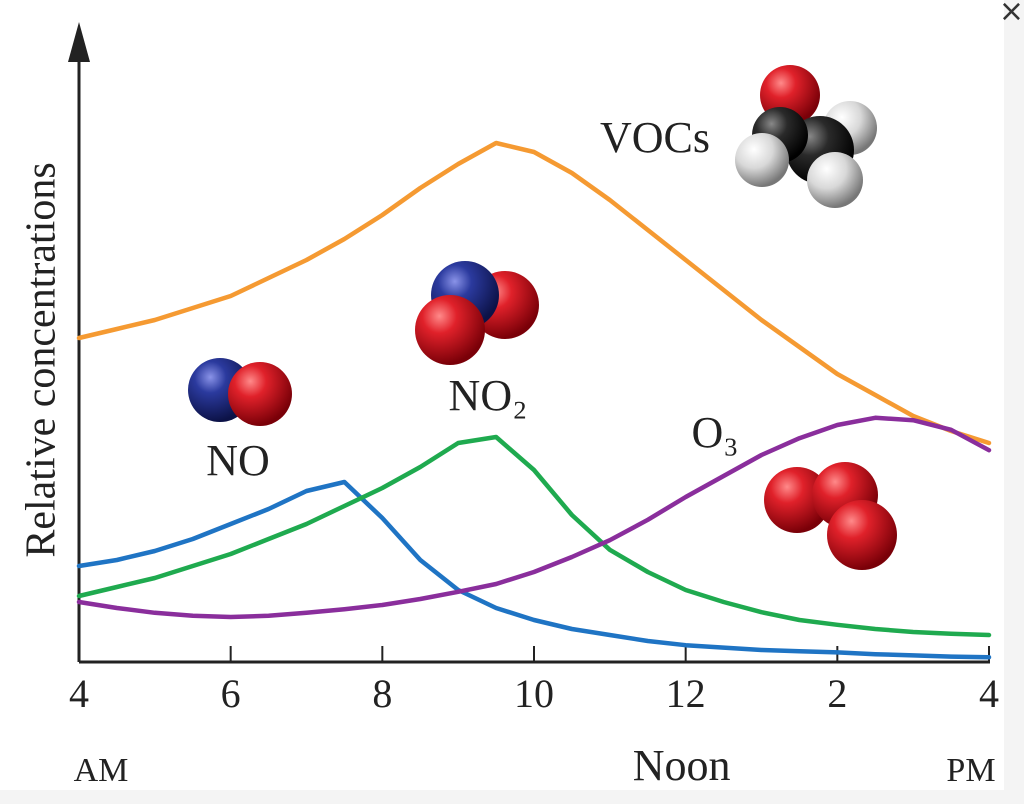 The image size is (1024, 804). What do you see at coordinates (837, 693) in the screenshot?
I see `x-tick-label: 2` at bounding box center [837, 693].